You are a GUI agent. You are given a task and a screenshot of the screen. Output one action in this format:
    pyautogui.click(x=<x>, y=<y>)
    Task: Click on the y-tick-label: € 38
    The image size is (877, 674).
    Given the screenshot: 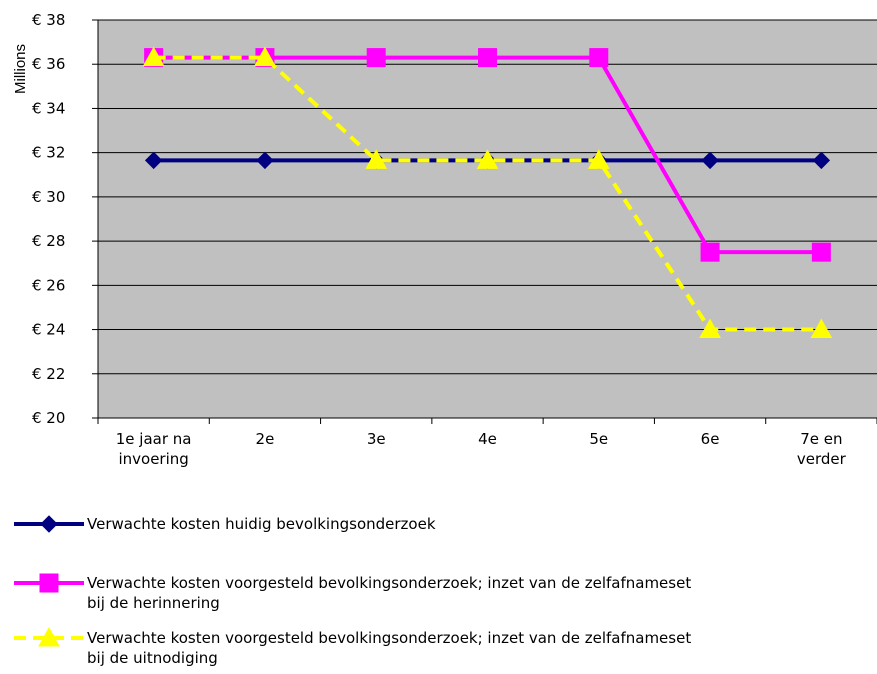 What is the action you would take?
    pyautogui.click(x=48, y=20)
    